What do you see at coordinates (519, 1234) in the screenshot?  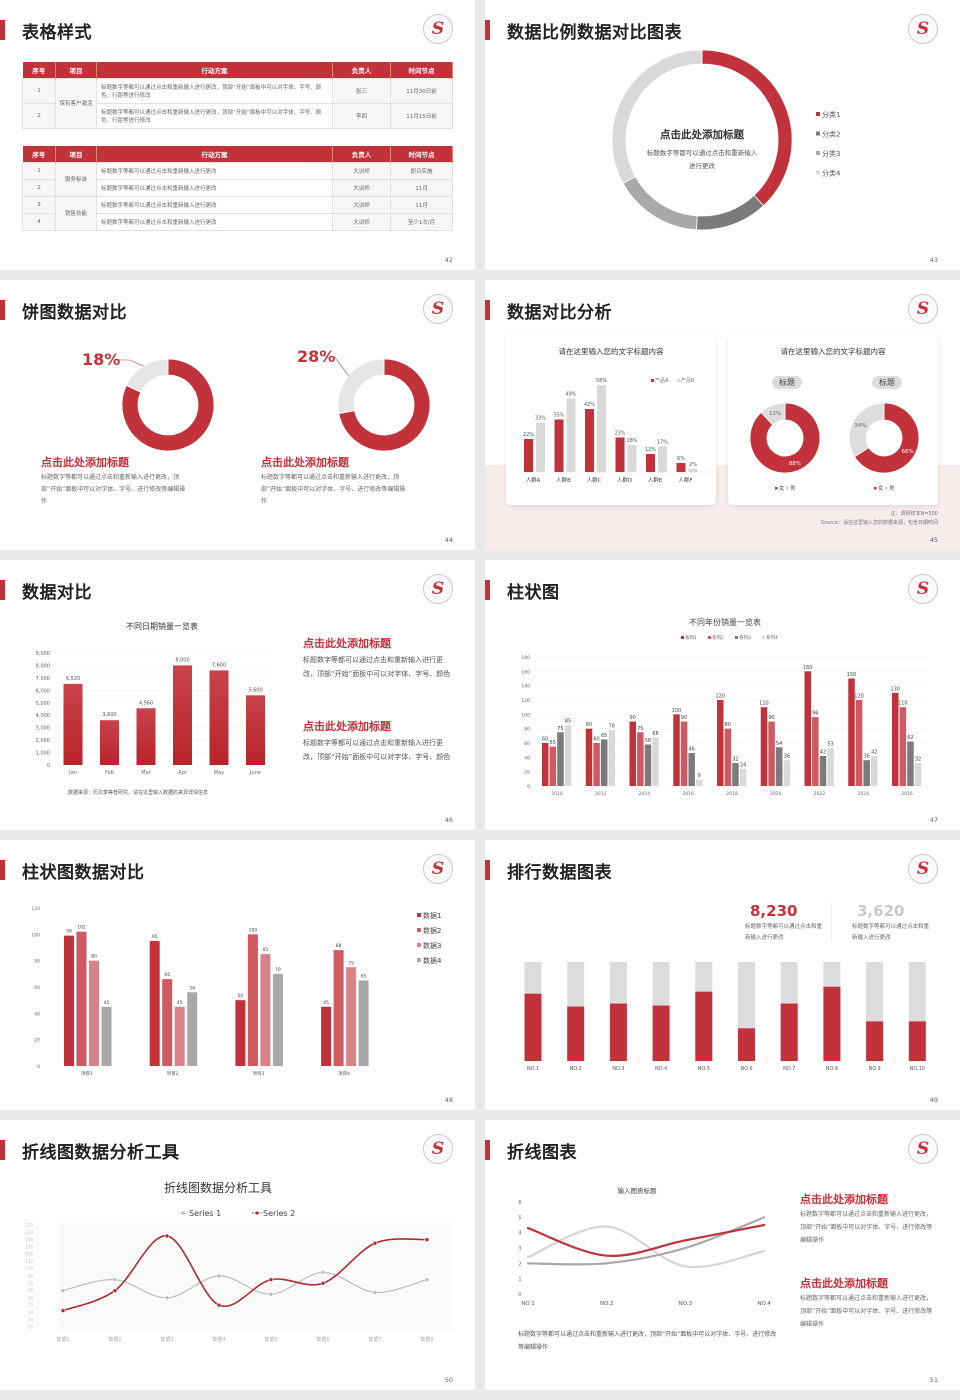 I see `y-tick-label: 4` at bounding box center [519, 1234].